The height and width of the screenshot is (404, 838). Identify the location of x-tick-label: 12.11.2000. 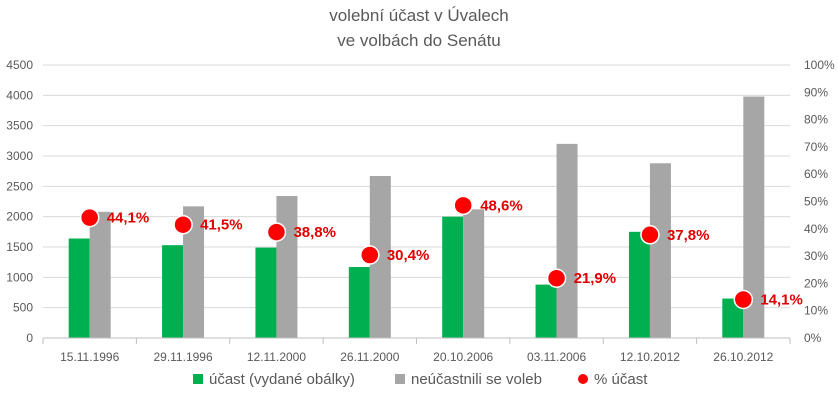
(276, 357).